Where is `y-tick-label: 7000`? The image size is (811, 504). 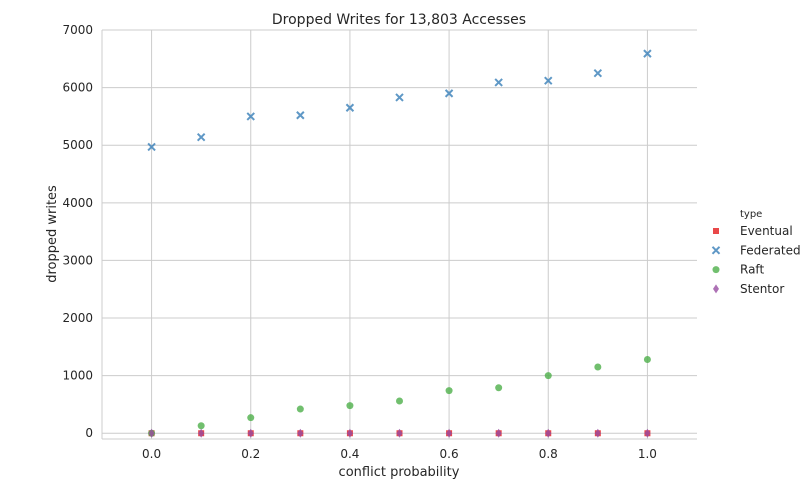 y-tick-label: 7000 is located at coordinates (77, 30).